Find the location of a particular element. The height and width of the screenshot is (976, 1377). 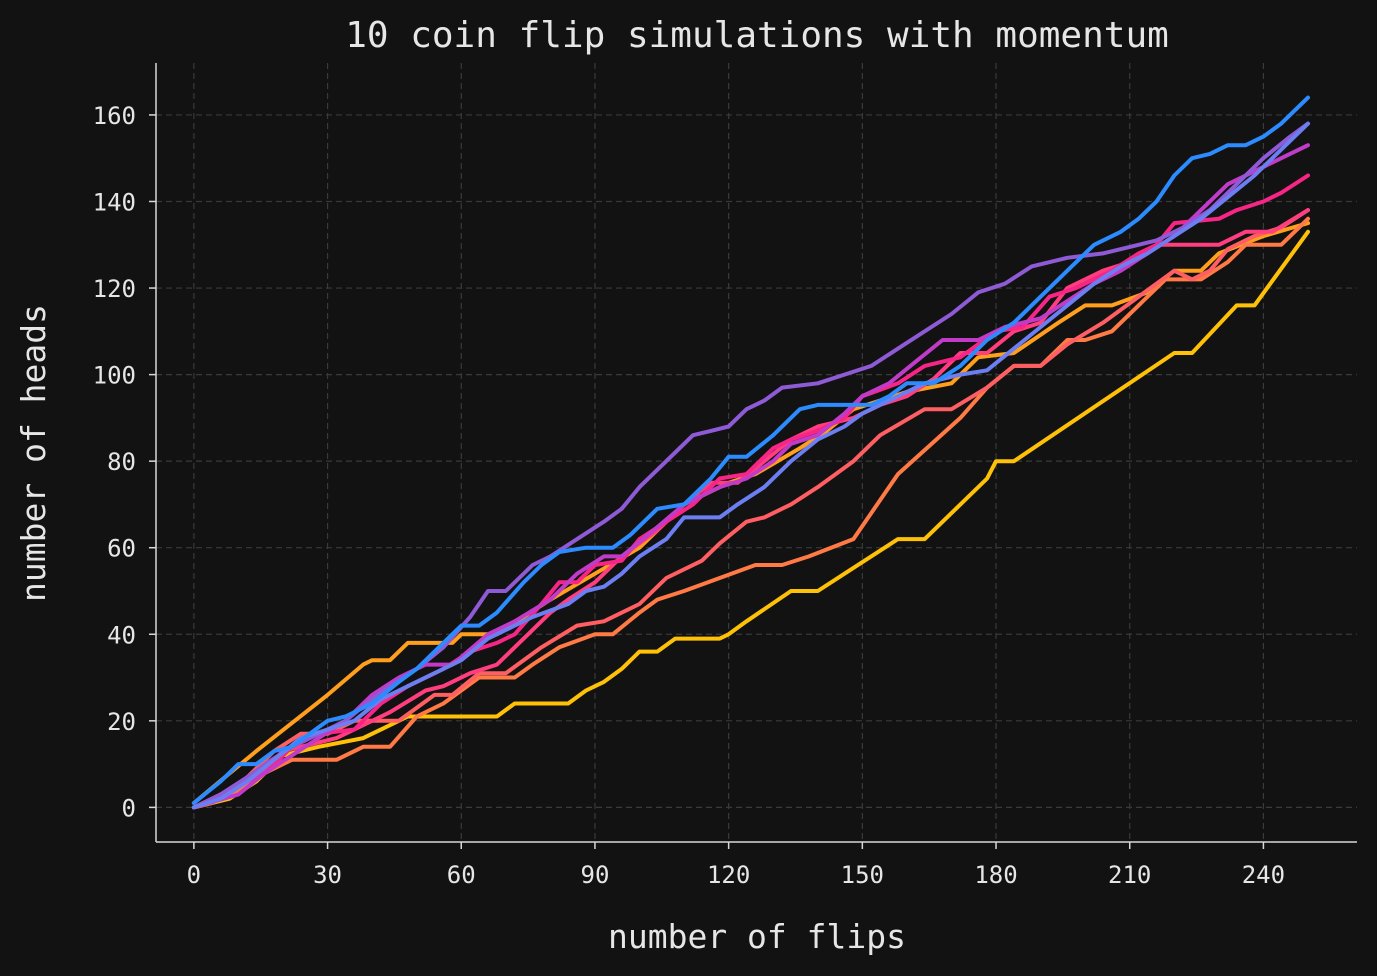

x-tick-label: 240 is located at coordinates (1263, 875).